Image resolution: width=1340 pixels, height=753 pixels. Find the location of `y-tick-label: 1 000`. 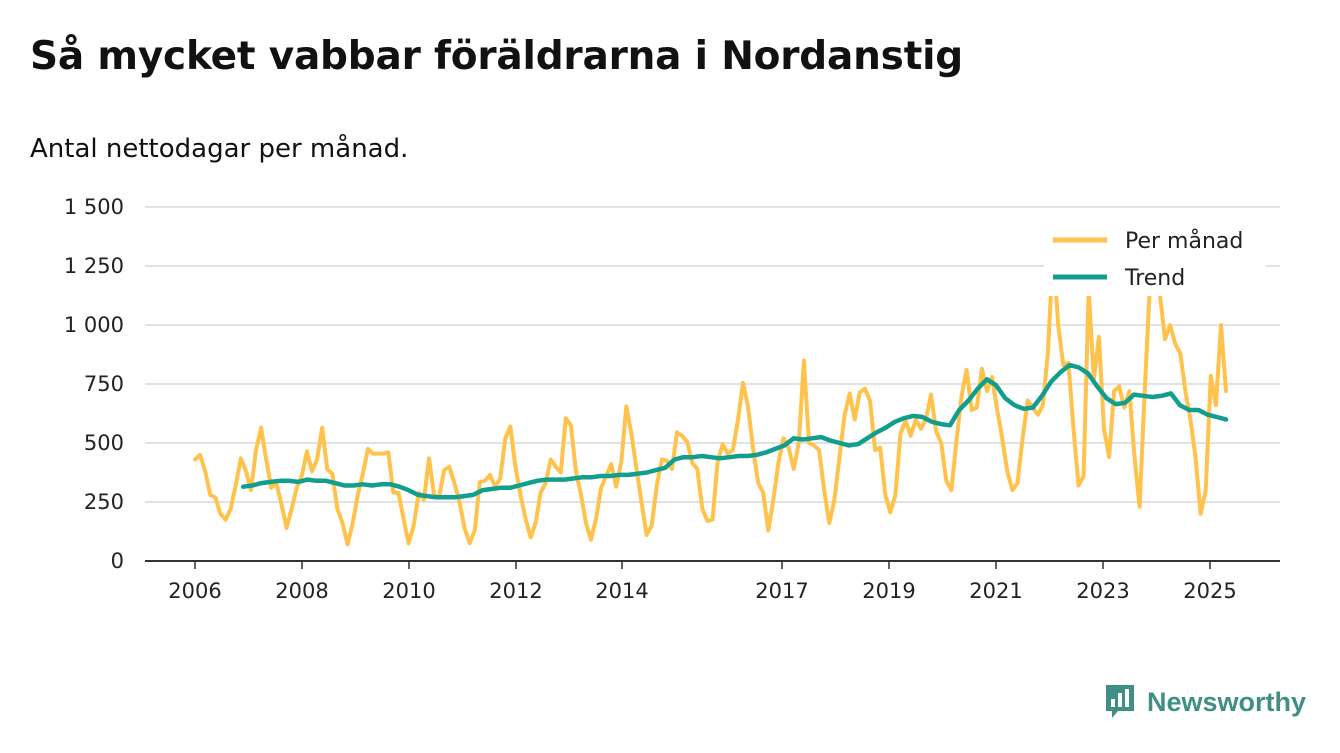

y-tick-label: 1 000 is located at coordinates (94, 325).